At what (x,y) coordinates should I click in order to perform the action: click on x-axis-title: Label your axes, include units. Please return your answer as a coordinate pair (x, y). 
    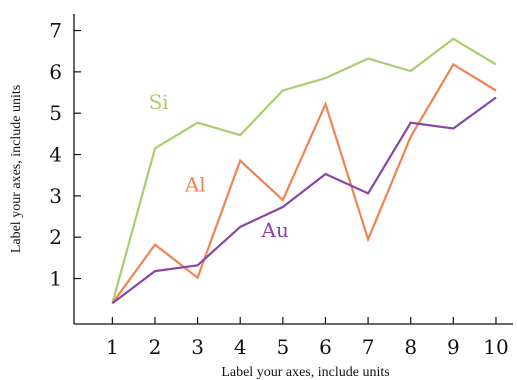
    Looking at the image, I should click on (305, 372).